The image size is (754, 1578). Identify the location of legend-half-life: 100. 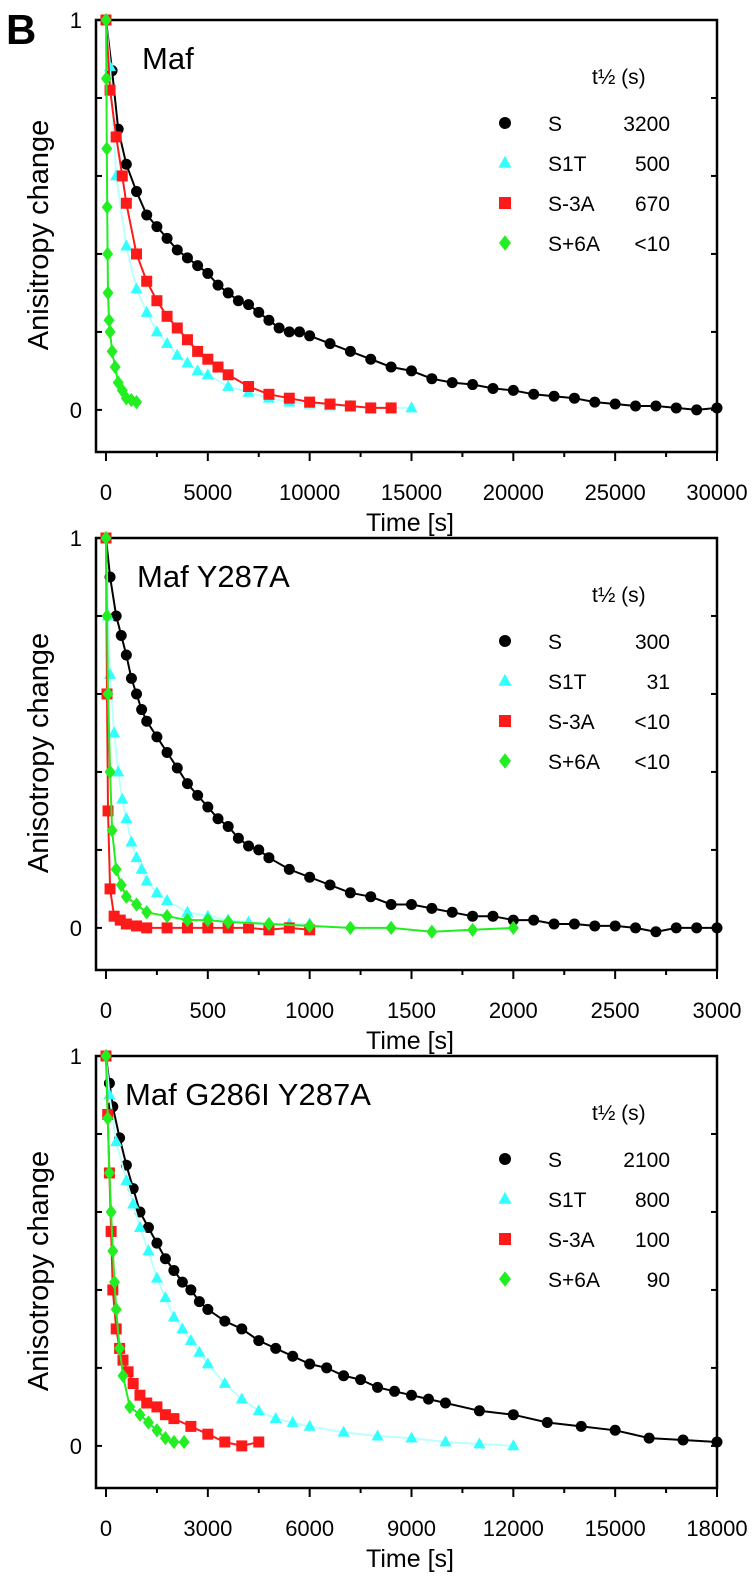
(652, 1240).